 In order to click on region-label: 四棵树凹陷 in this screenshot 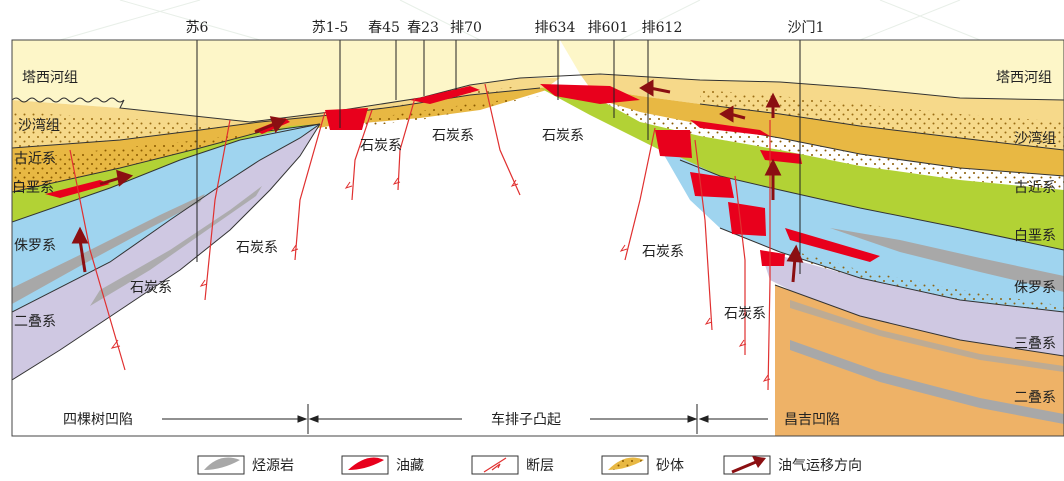, I will do `click(98, 420)`.